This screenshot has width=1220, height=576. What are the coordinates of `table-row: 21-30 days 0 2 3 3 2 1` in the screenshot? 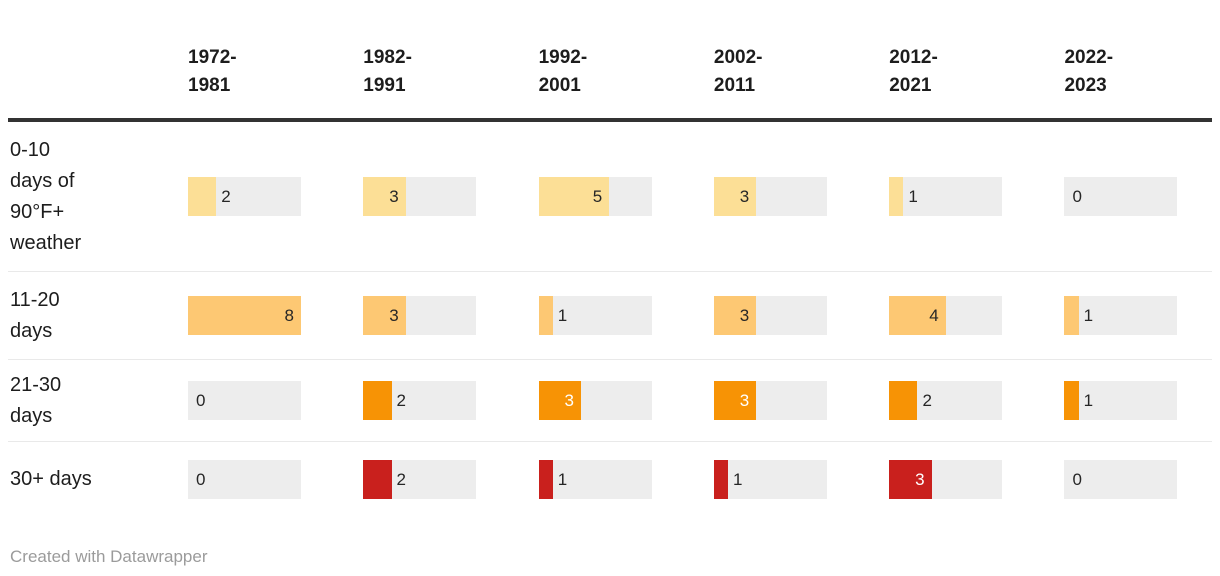 It's located at (610, 400).